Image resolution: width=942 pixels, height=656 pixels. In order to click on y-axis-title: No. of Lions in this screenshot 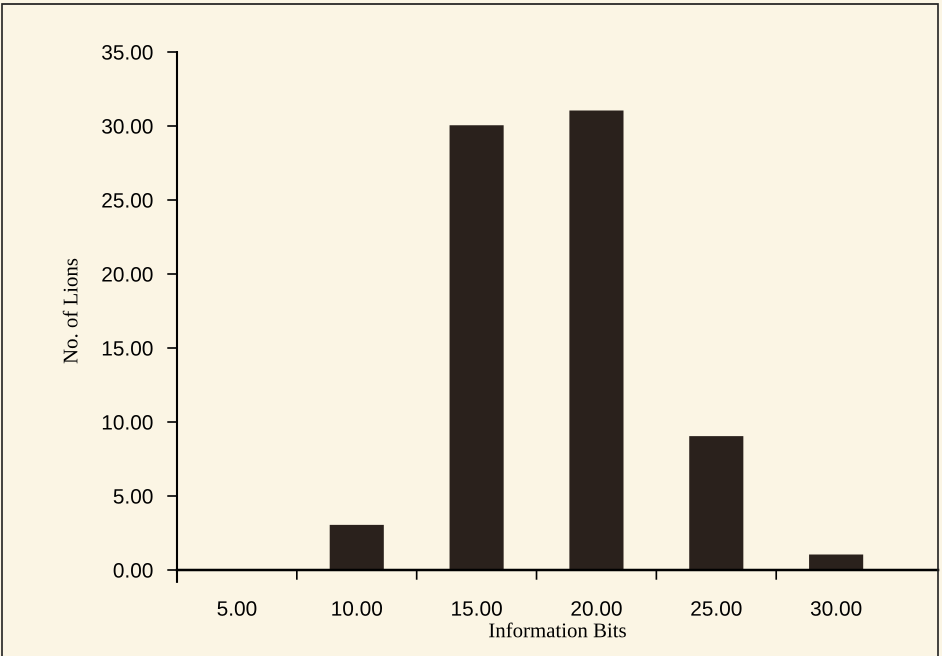, I will do `click(70, 311)`.